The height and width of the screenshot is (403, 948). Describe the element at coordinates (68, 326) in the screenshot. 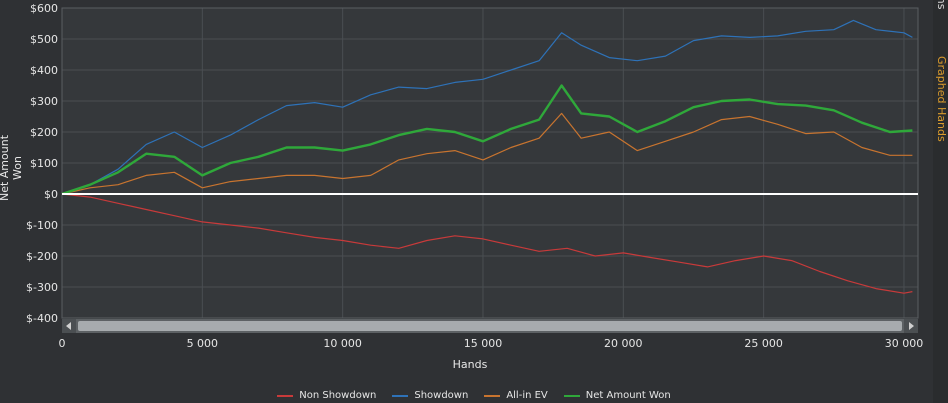

I see `arrow-left-icon` at that location.